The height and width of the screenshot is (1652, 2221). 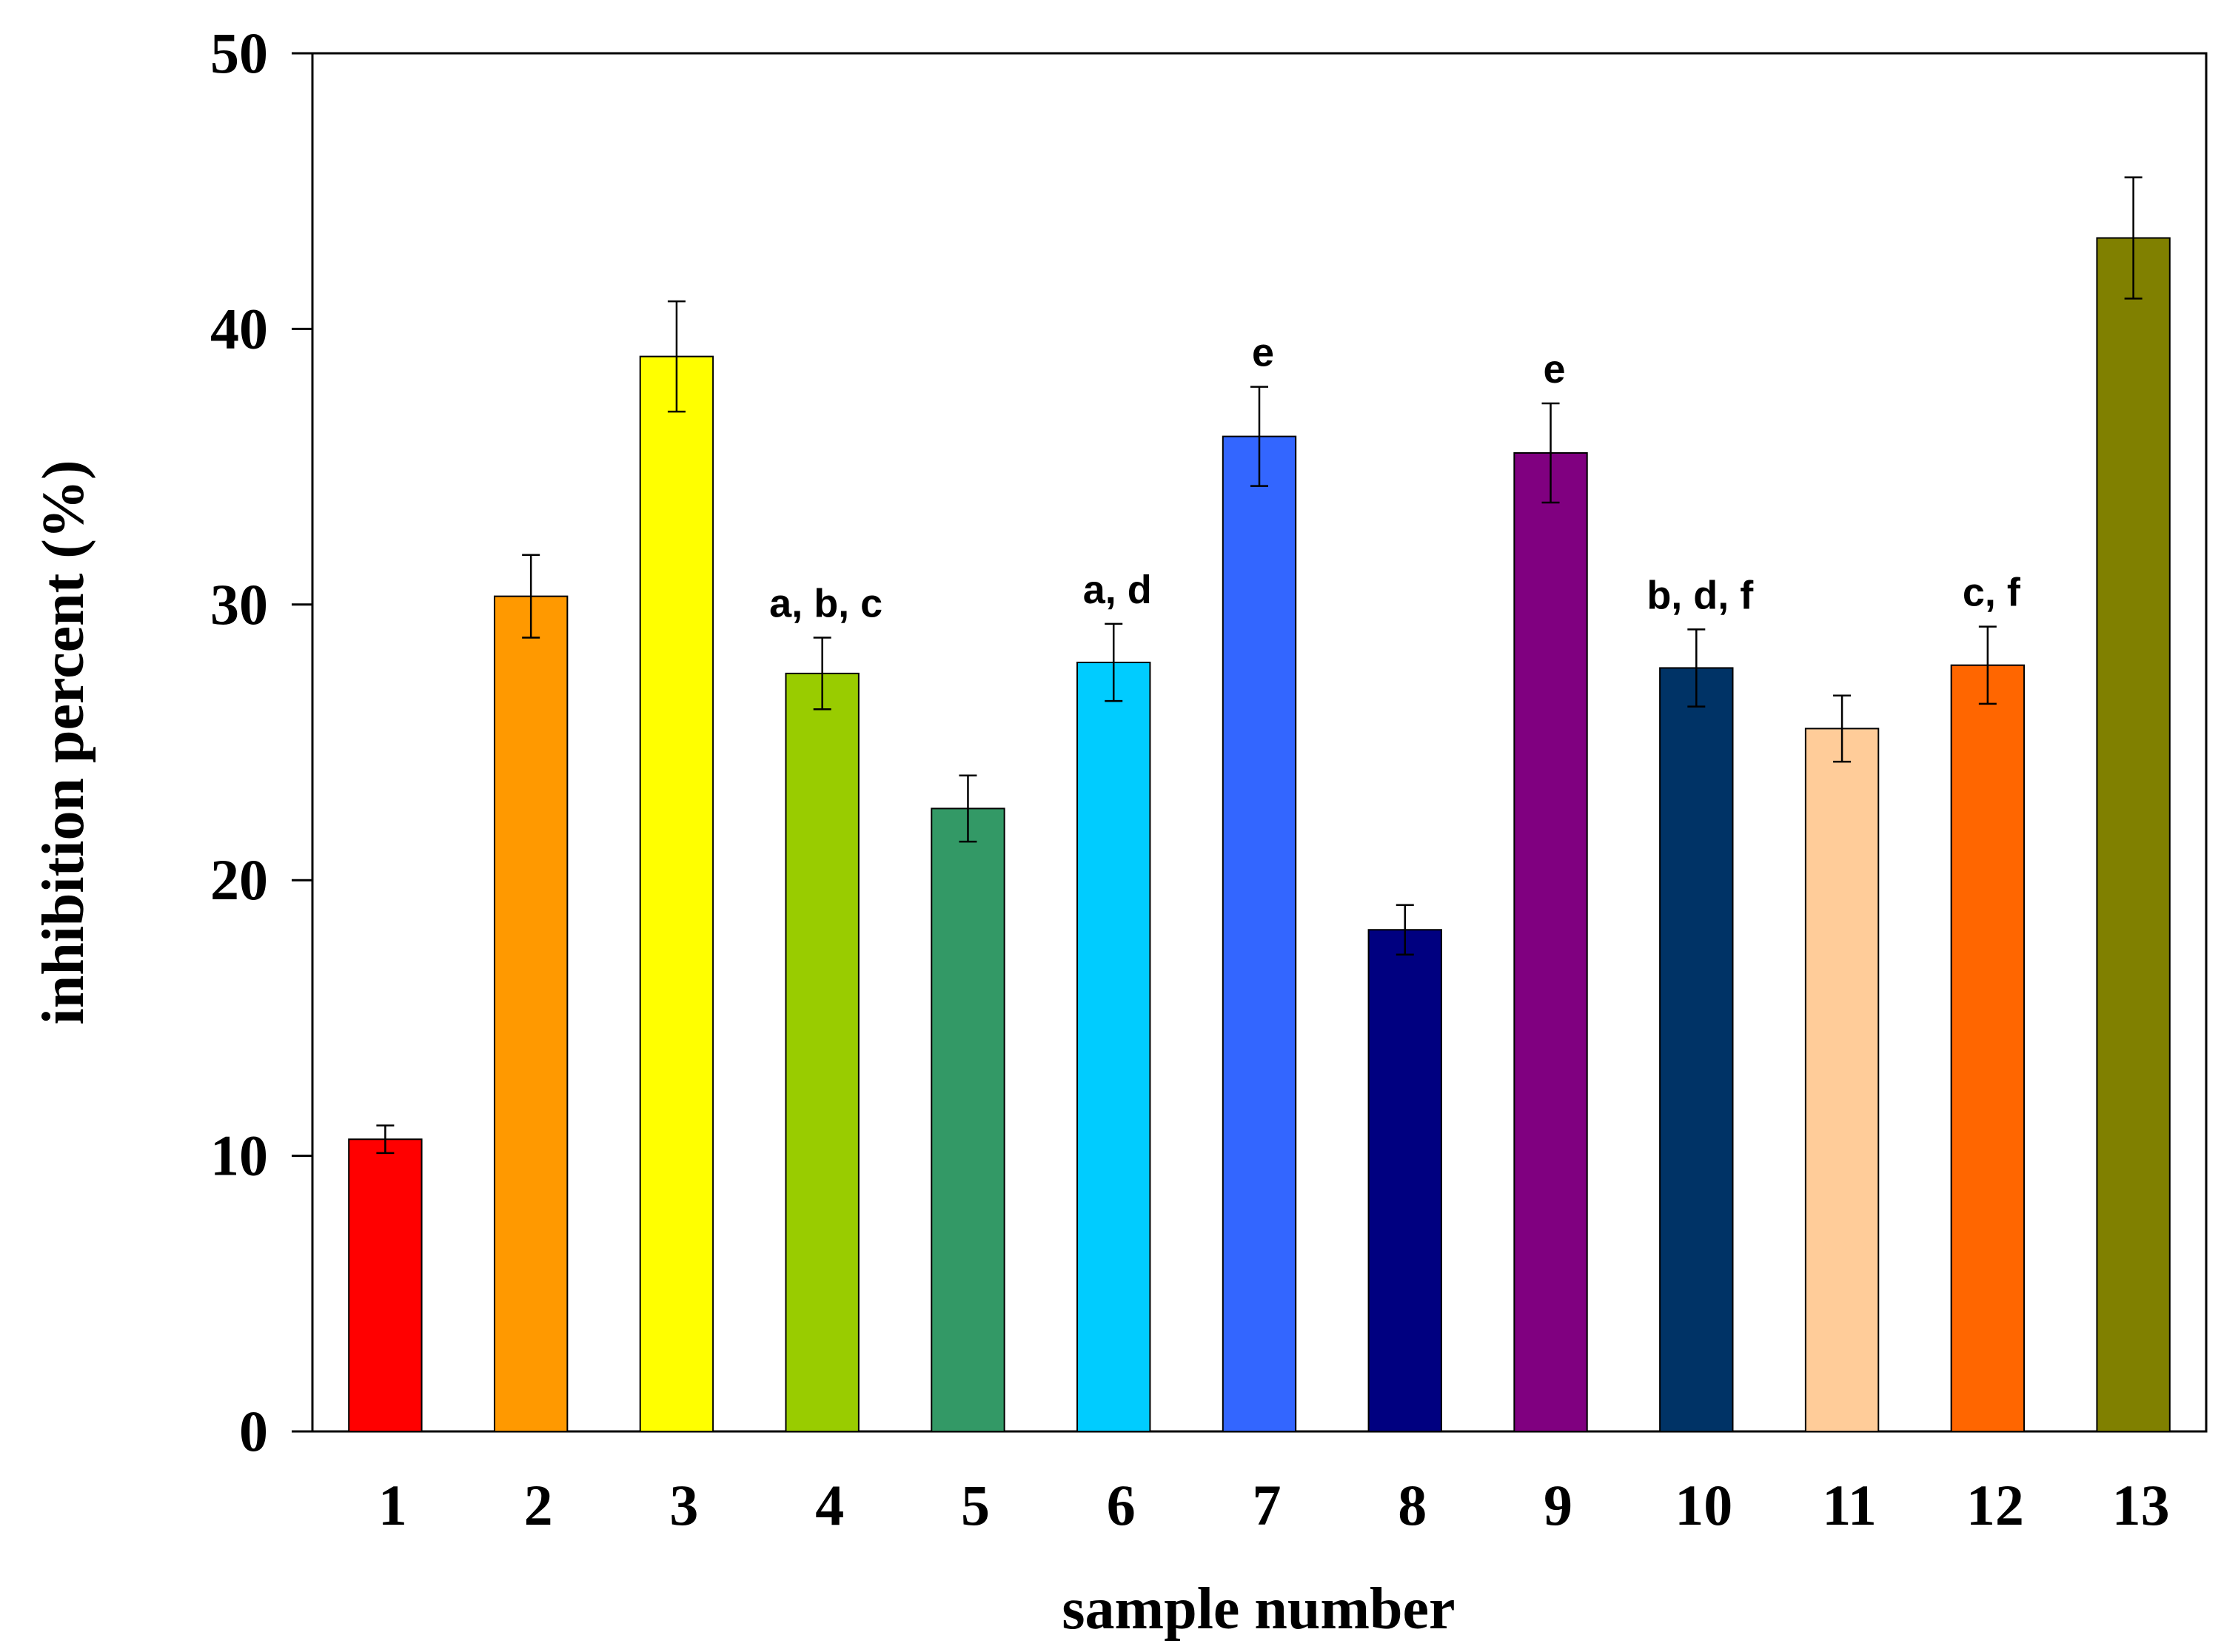 I want to click on x-tick-label: 3, so click(x=683, y=1505).